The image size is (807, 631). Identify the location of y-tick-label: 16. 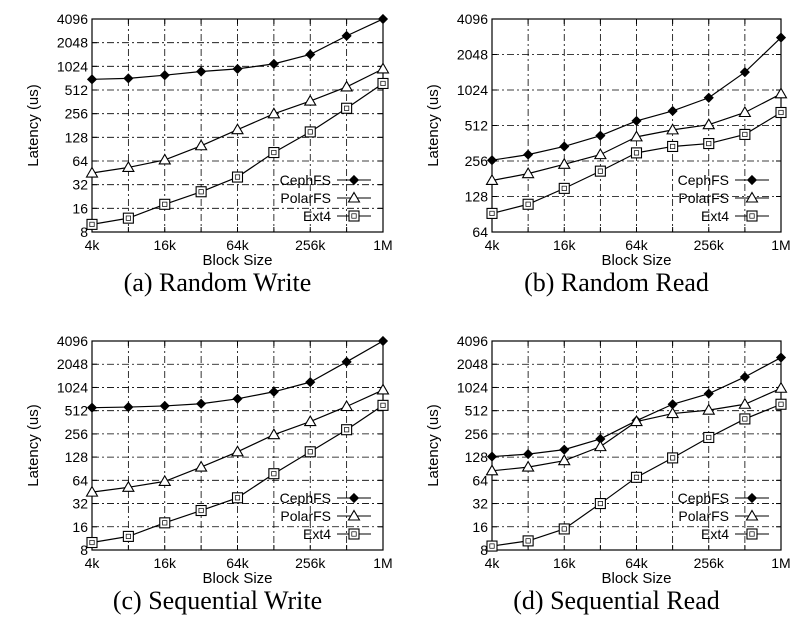
(80, 208).